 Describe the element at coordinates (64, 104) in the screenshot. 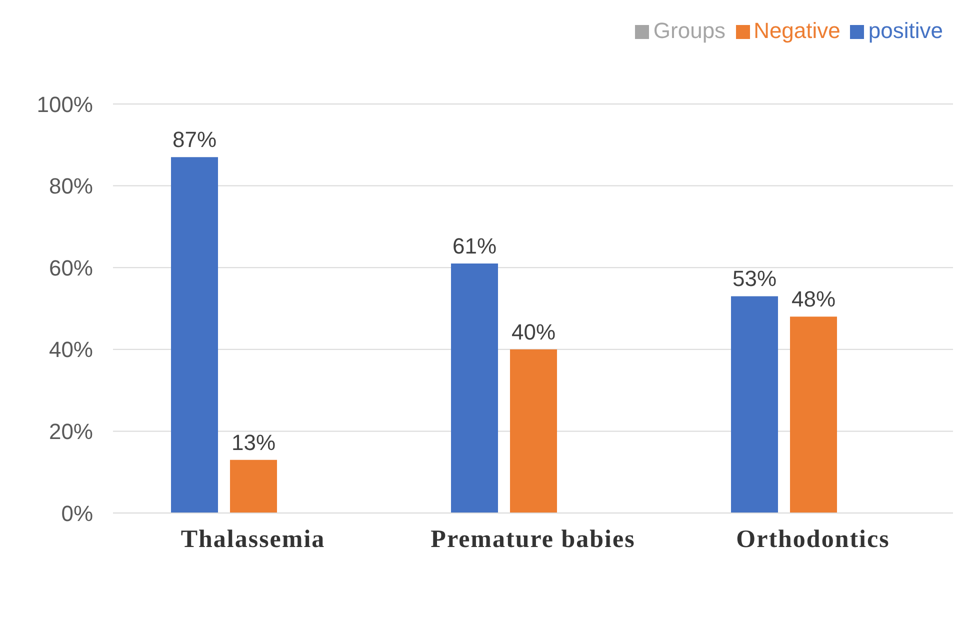

I see `y-tick-label: 100%` at that location.